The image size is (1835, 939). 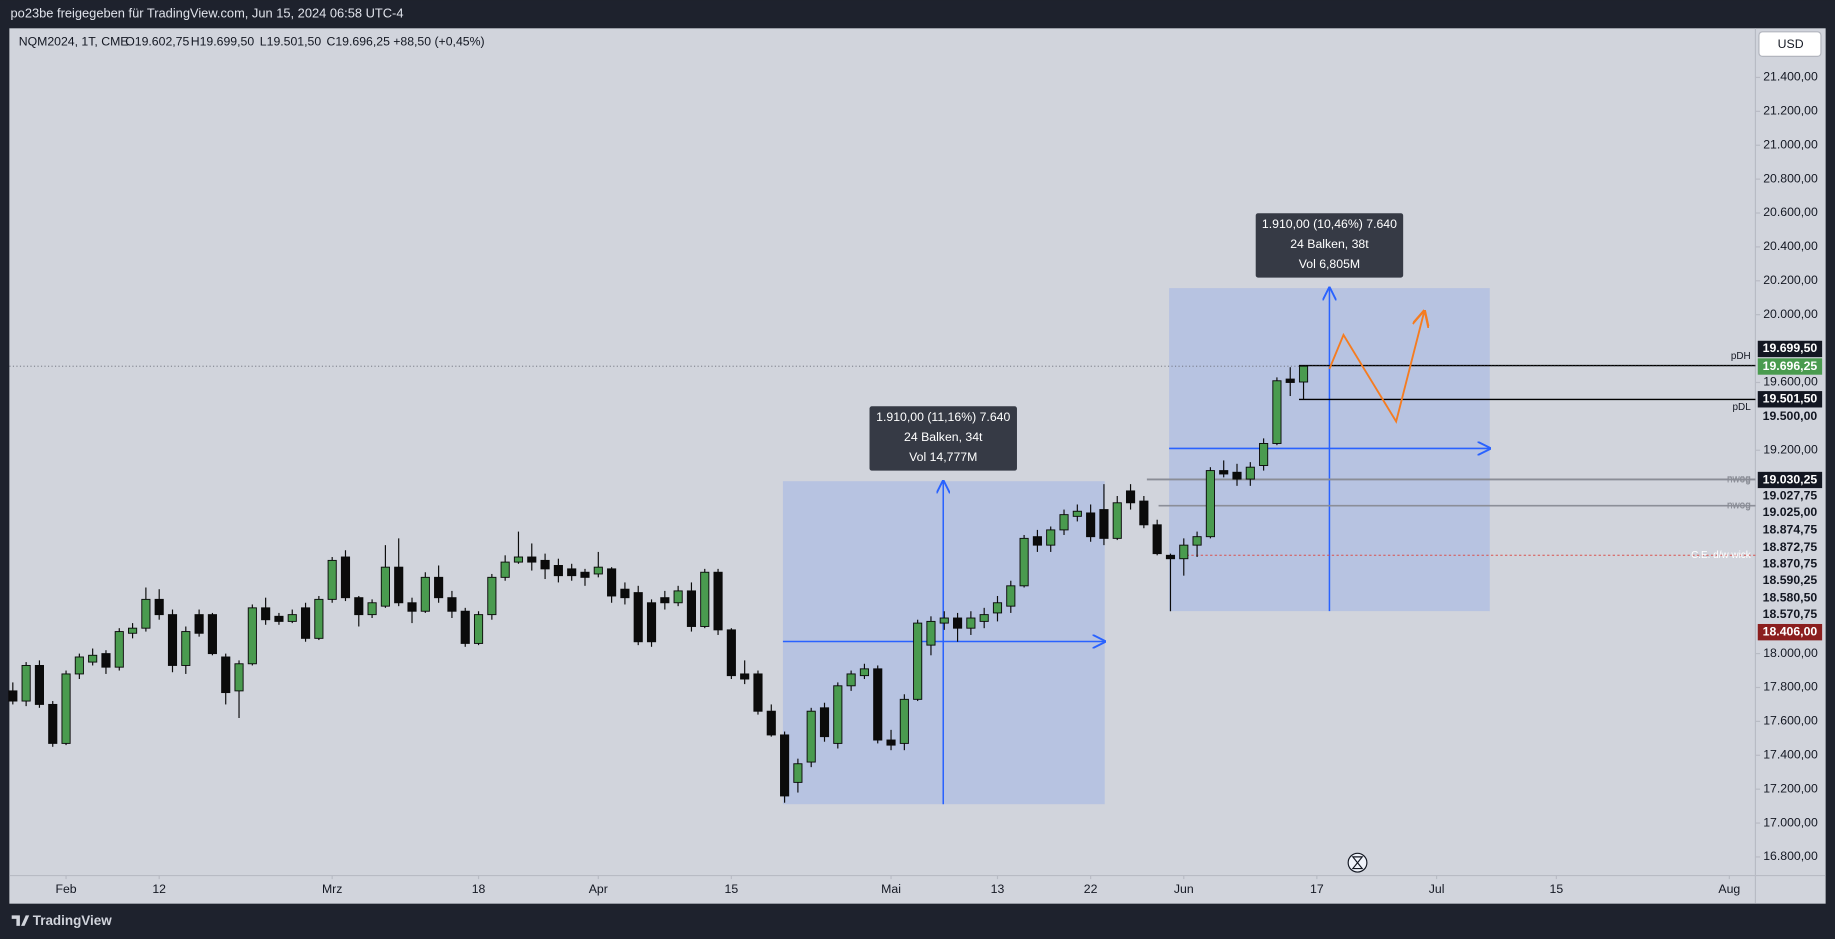 What do you see at coordinates (943, 457) in the screenshot?
I see `measure-text: Vol 14,777M` at bounding box center [943, 457].